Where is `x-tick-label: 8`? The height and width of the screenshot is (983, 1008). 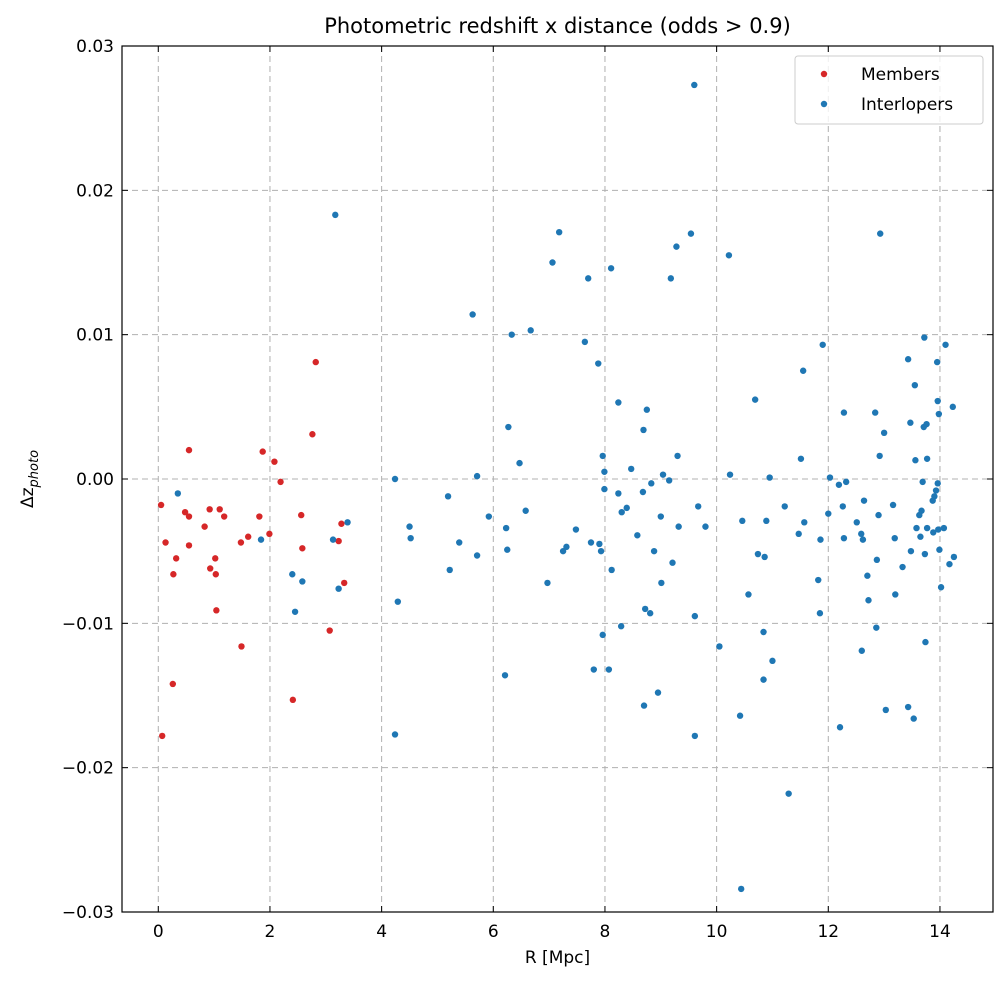 x-tick-label: 8 is located at coordinates (605, 932).